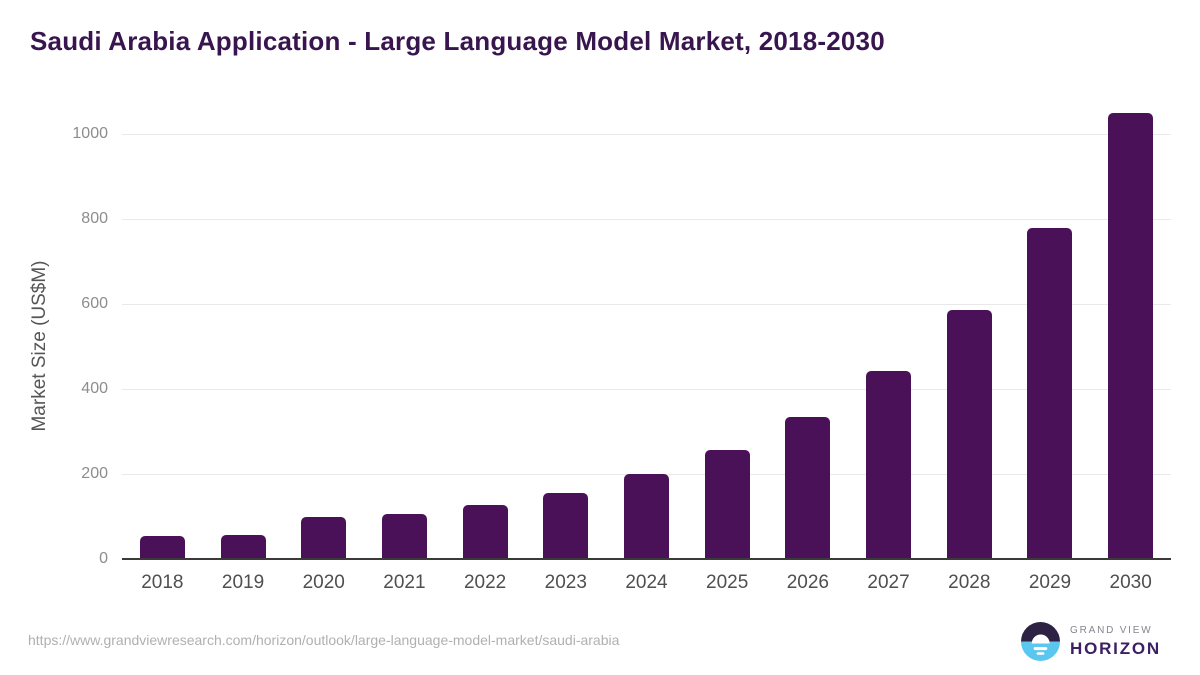 Image resolution: width=1200 pixels, height=675 pixels. I want to click on x-tick-label-2019: 2019, so click(243, 582).